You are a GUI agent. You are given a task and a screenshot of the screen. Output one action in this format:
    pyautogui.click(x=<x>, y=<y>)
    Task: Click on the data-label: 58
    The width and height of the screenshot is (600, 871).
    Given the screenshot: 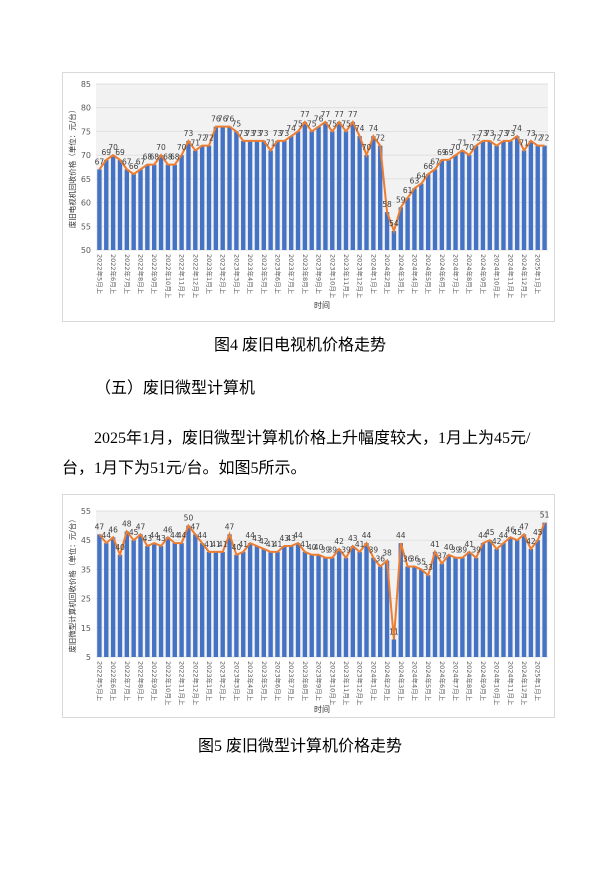 What is the action you would take?
    pyautogui.click(x=387, y=204)
    